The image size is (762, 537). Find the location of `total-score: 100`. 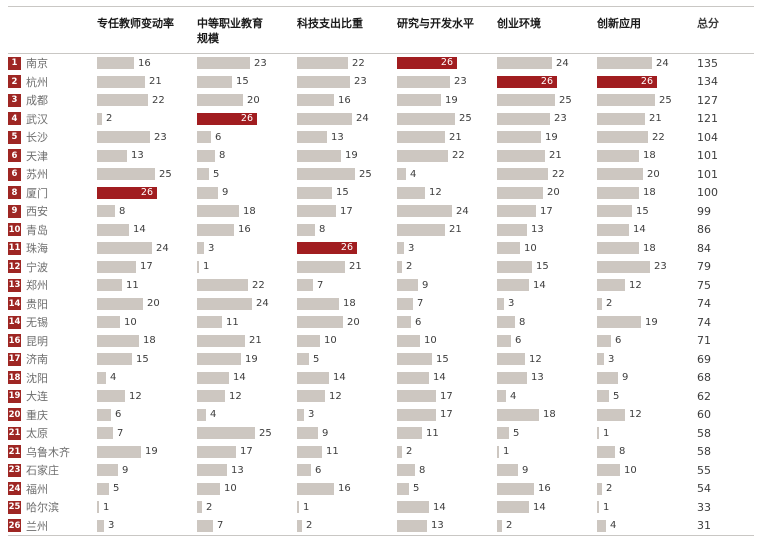

total-score: 100 is located at coordinates (707, 193).